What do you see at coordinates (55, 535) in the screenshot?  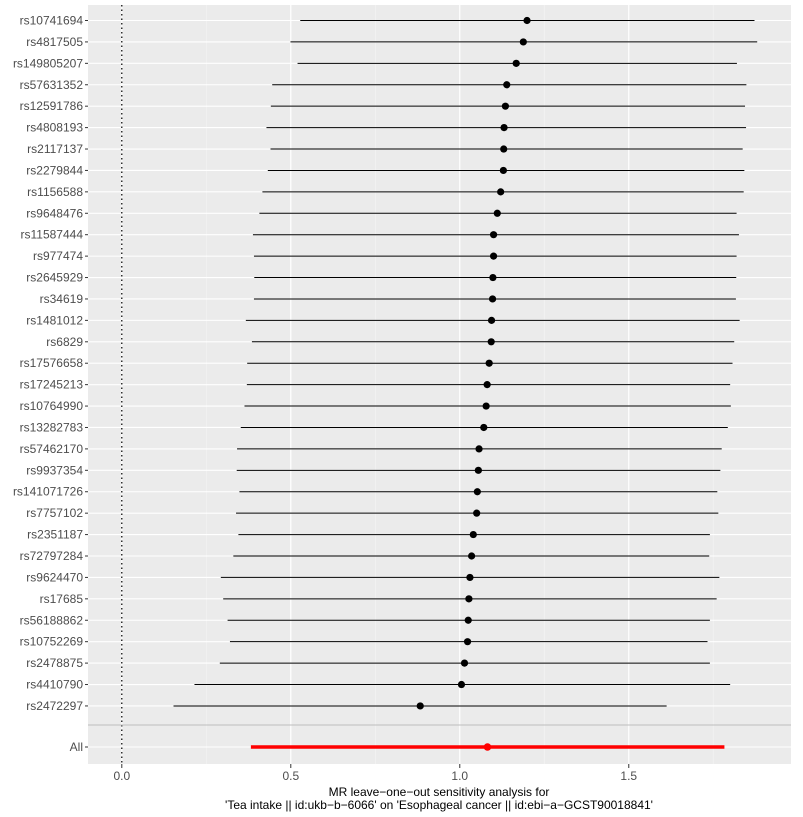 I see `y-tick-label-rs2351187: rs2351187` at bounding box center [55, 535].